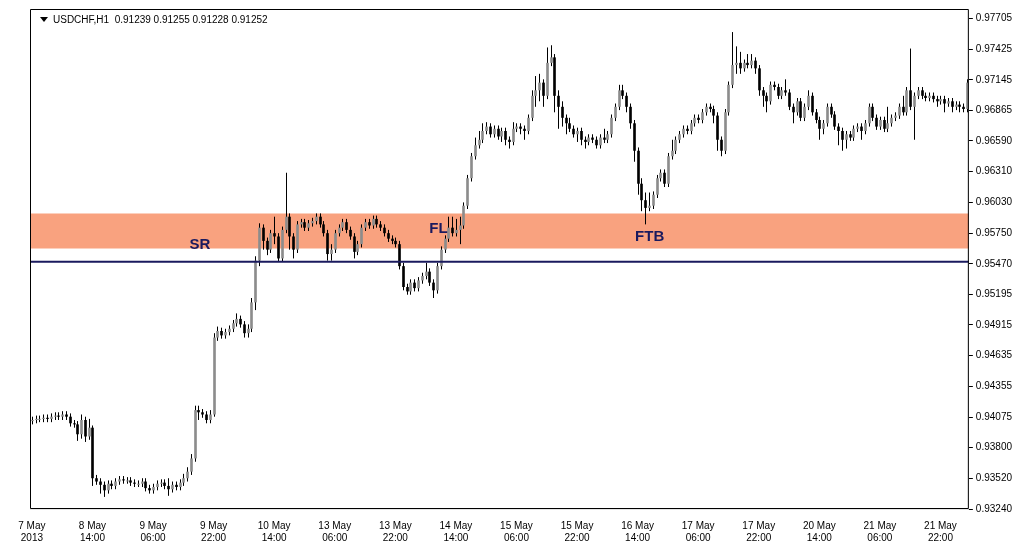  I want to click on x-tick-label: 13 May 22:00, so click(395, 531).